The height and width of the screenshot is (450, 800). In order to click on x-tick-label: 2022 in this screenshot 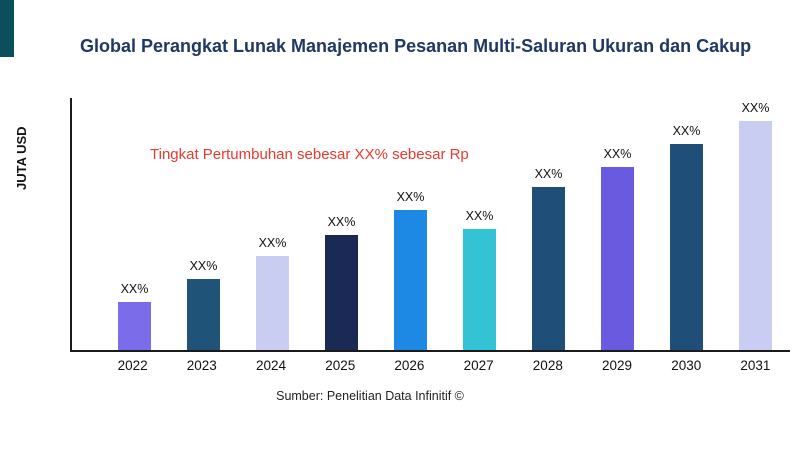, I will do `click(132, 365)`.